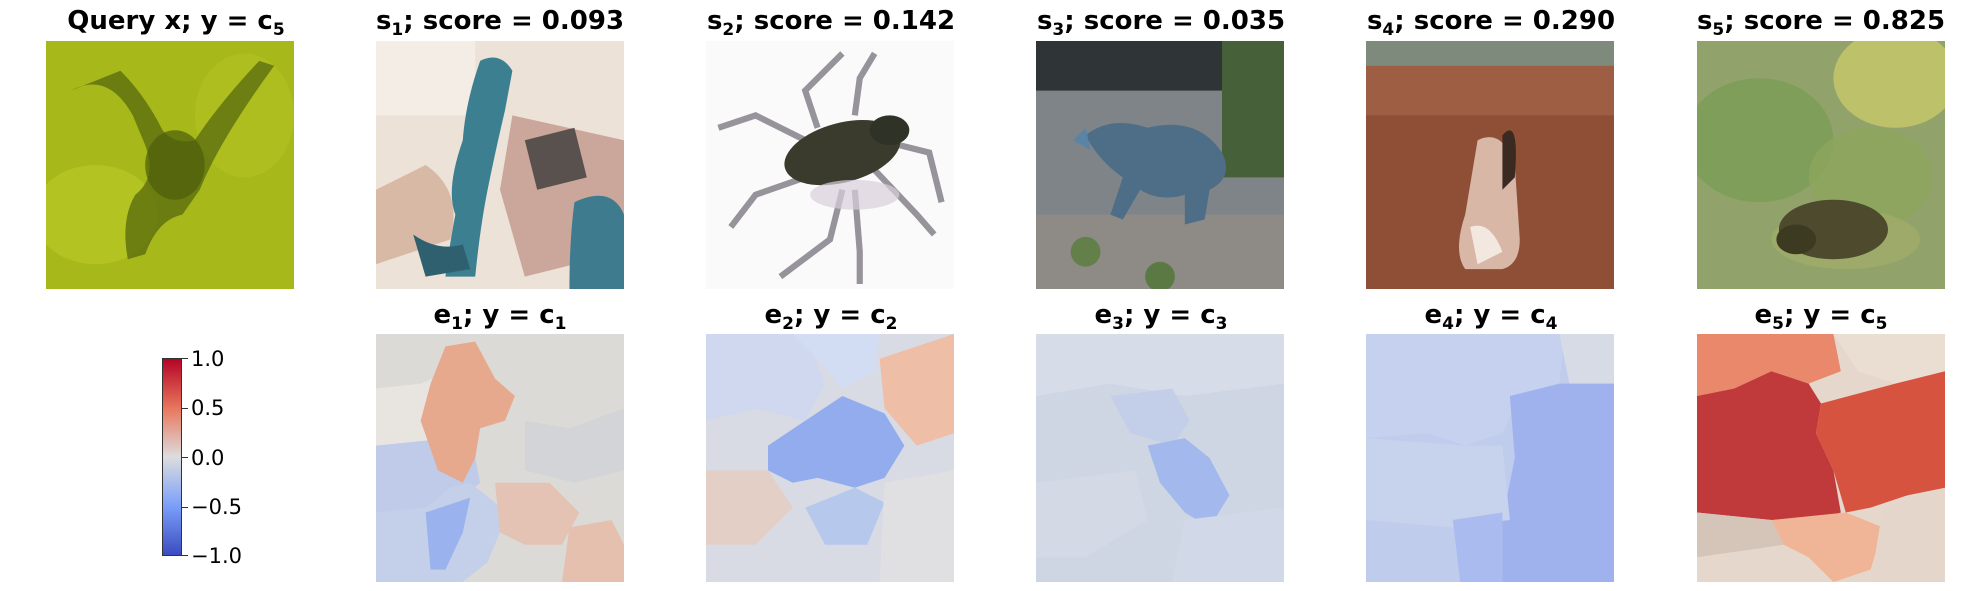 The image size is (1963, 591). What do you see at coordinates (457, 324) in the screenshot?
I see `explanation-index: 1` at bounding box center [457, 324].